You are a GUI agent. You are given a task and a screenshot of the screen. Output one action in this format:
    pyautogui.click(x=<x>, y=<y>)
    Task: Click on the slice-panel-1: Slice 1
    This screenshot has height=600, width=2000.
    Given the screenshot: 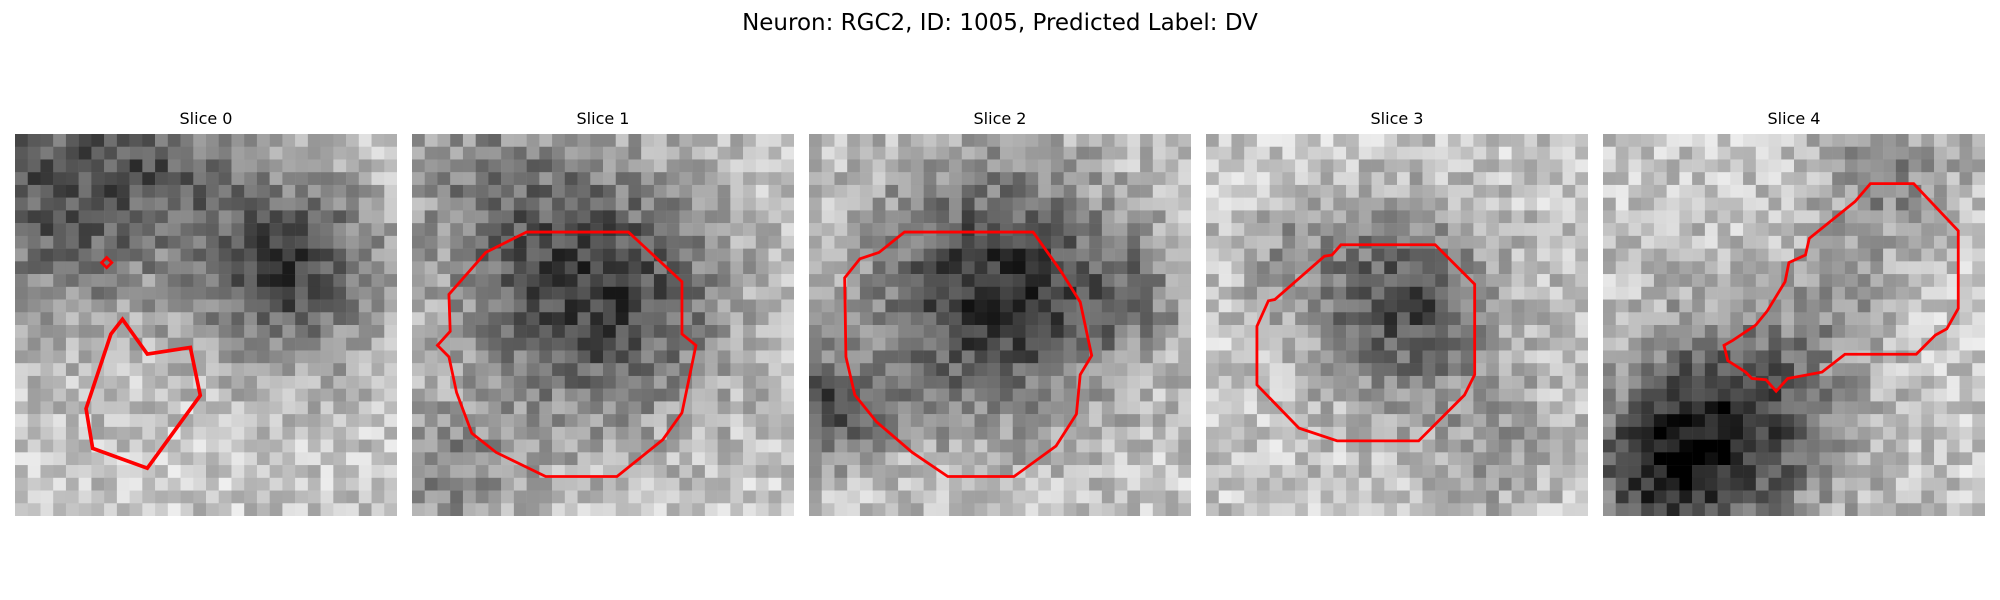 What is the action you would take?
    pyautogui.click(x=603, y=312)
    